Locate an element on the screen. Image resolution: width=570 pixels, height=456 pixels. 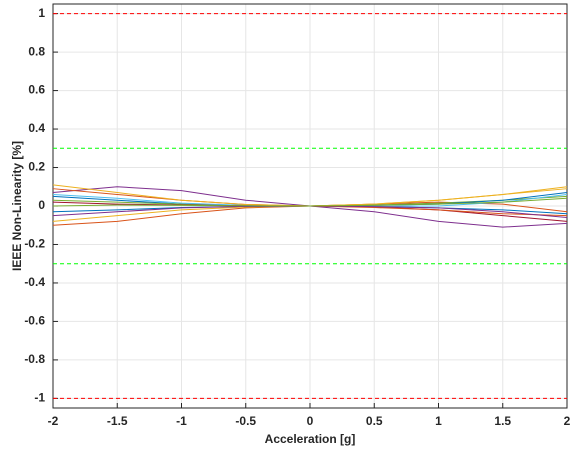
y-axis-label: IEEE Non-Linearity [%] is located at coordinates (17, 206).